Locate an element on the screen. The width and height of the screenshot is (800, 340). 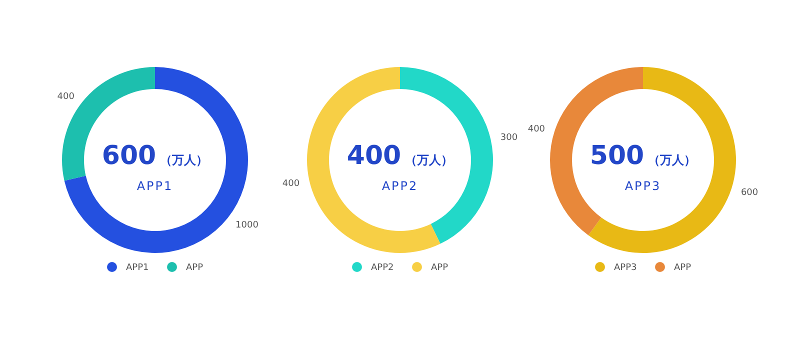
data-label: 600 is located at coordinates (749, 193).